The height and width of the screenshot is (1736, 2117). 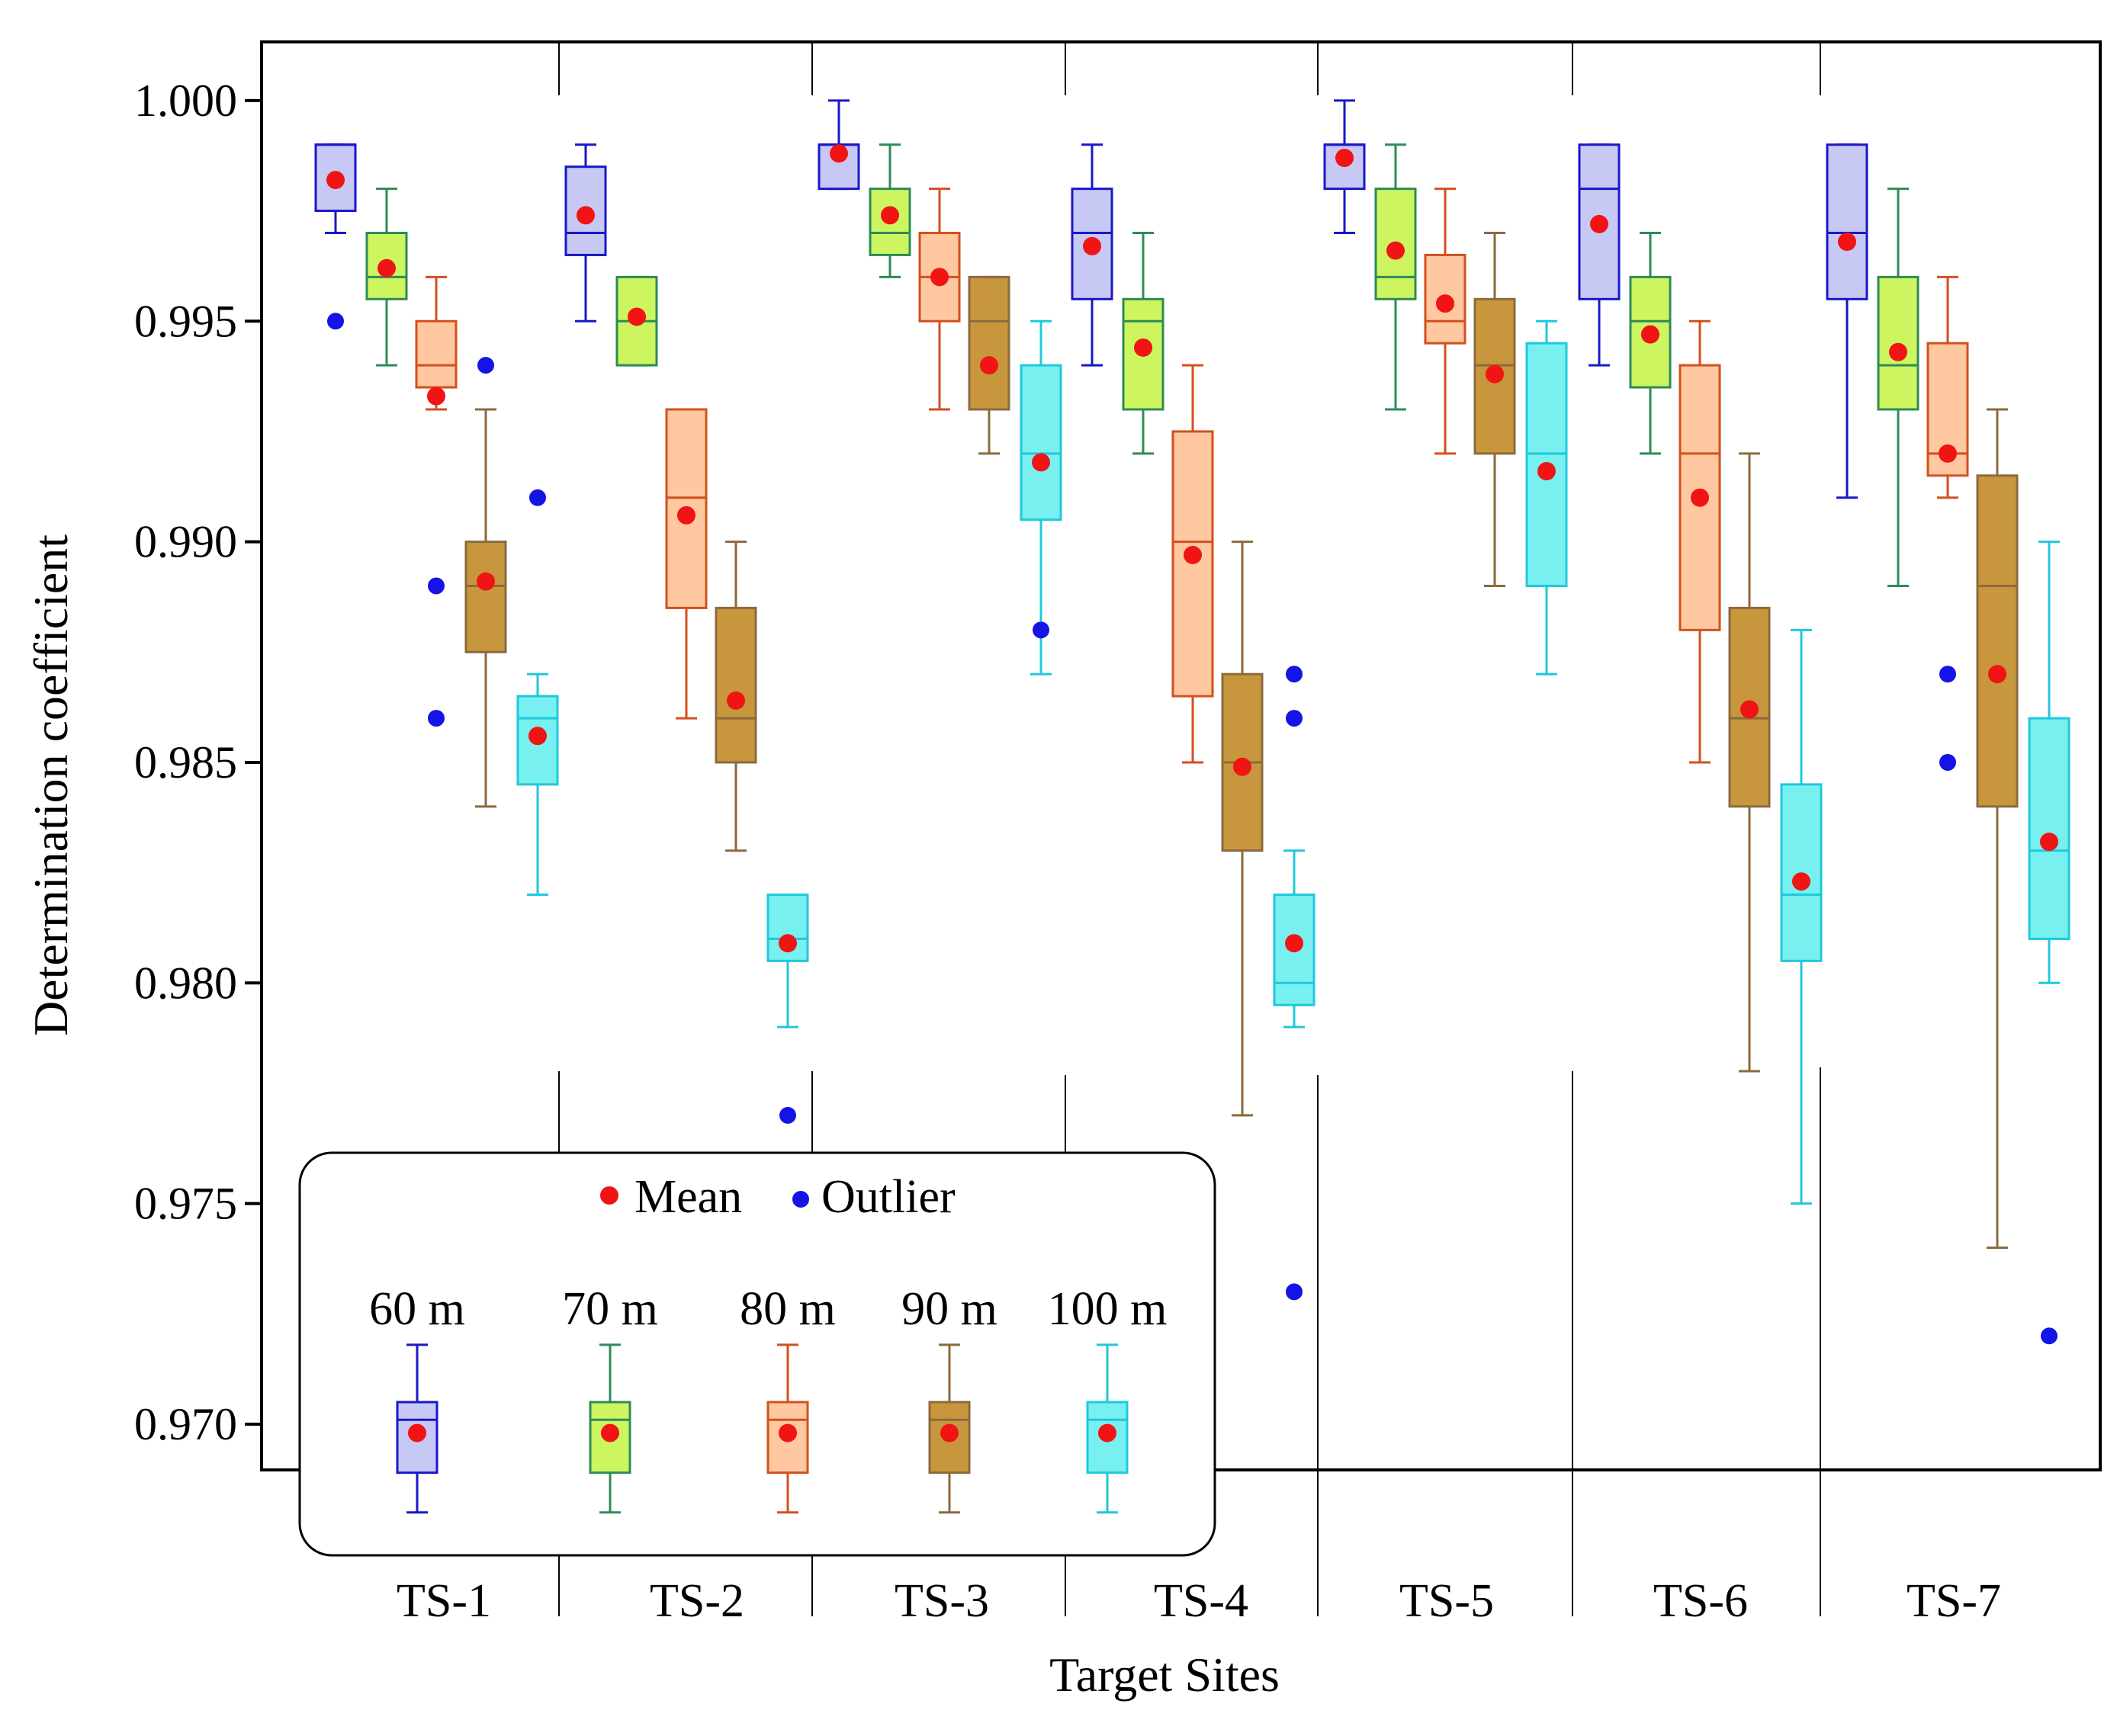 I want to click on y-axis: 0.970 0.975 0.980 0.985 0.990 0.995 1.000, so click(x=198, y=762).